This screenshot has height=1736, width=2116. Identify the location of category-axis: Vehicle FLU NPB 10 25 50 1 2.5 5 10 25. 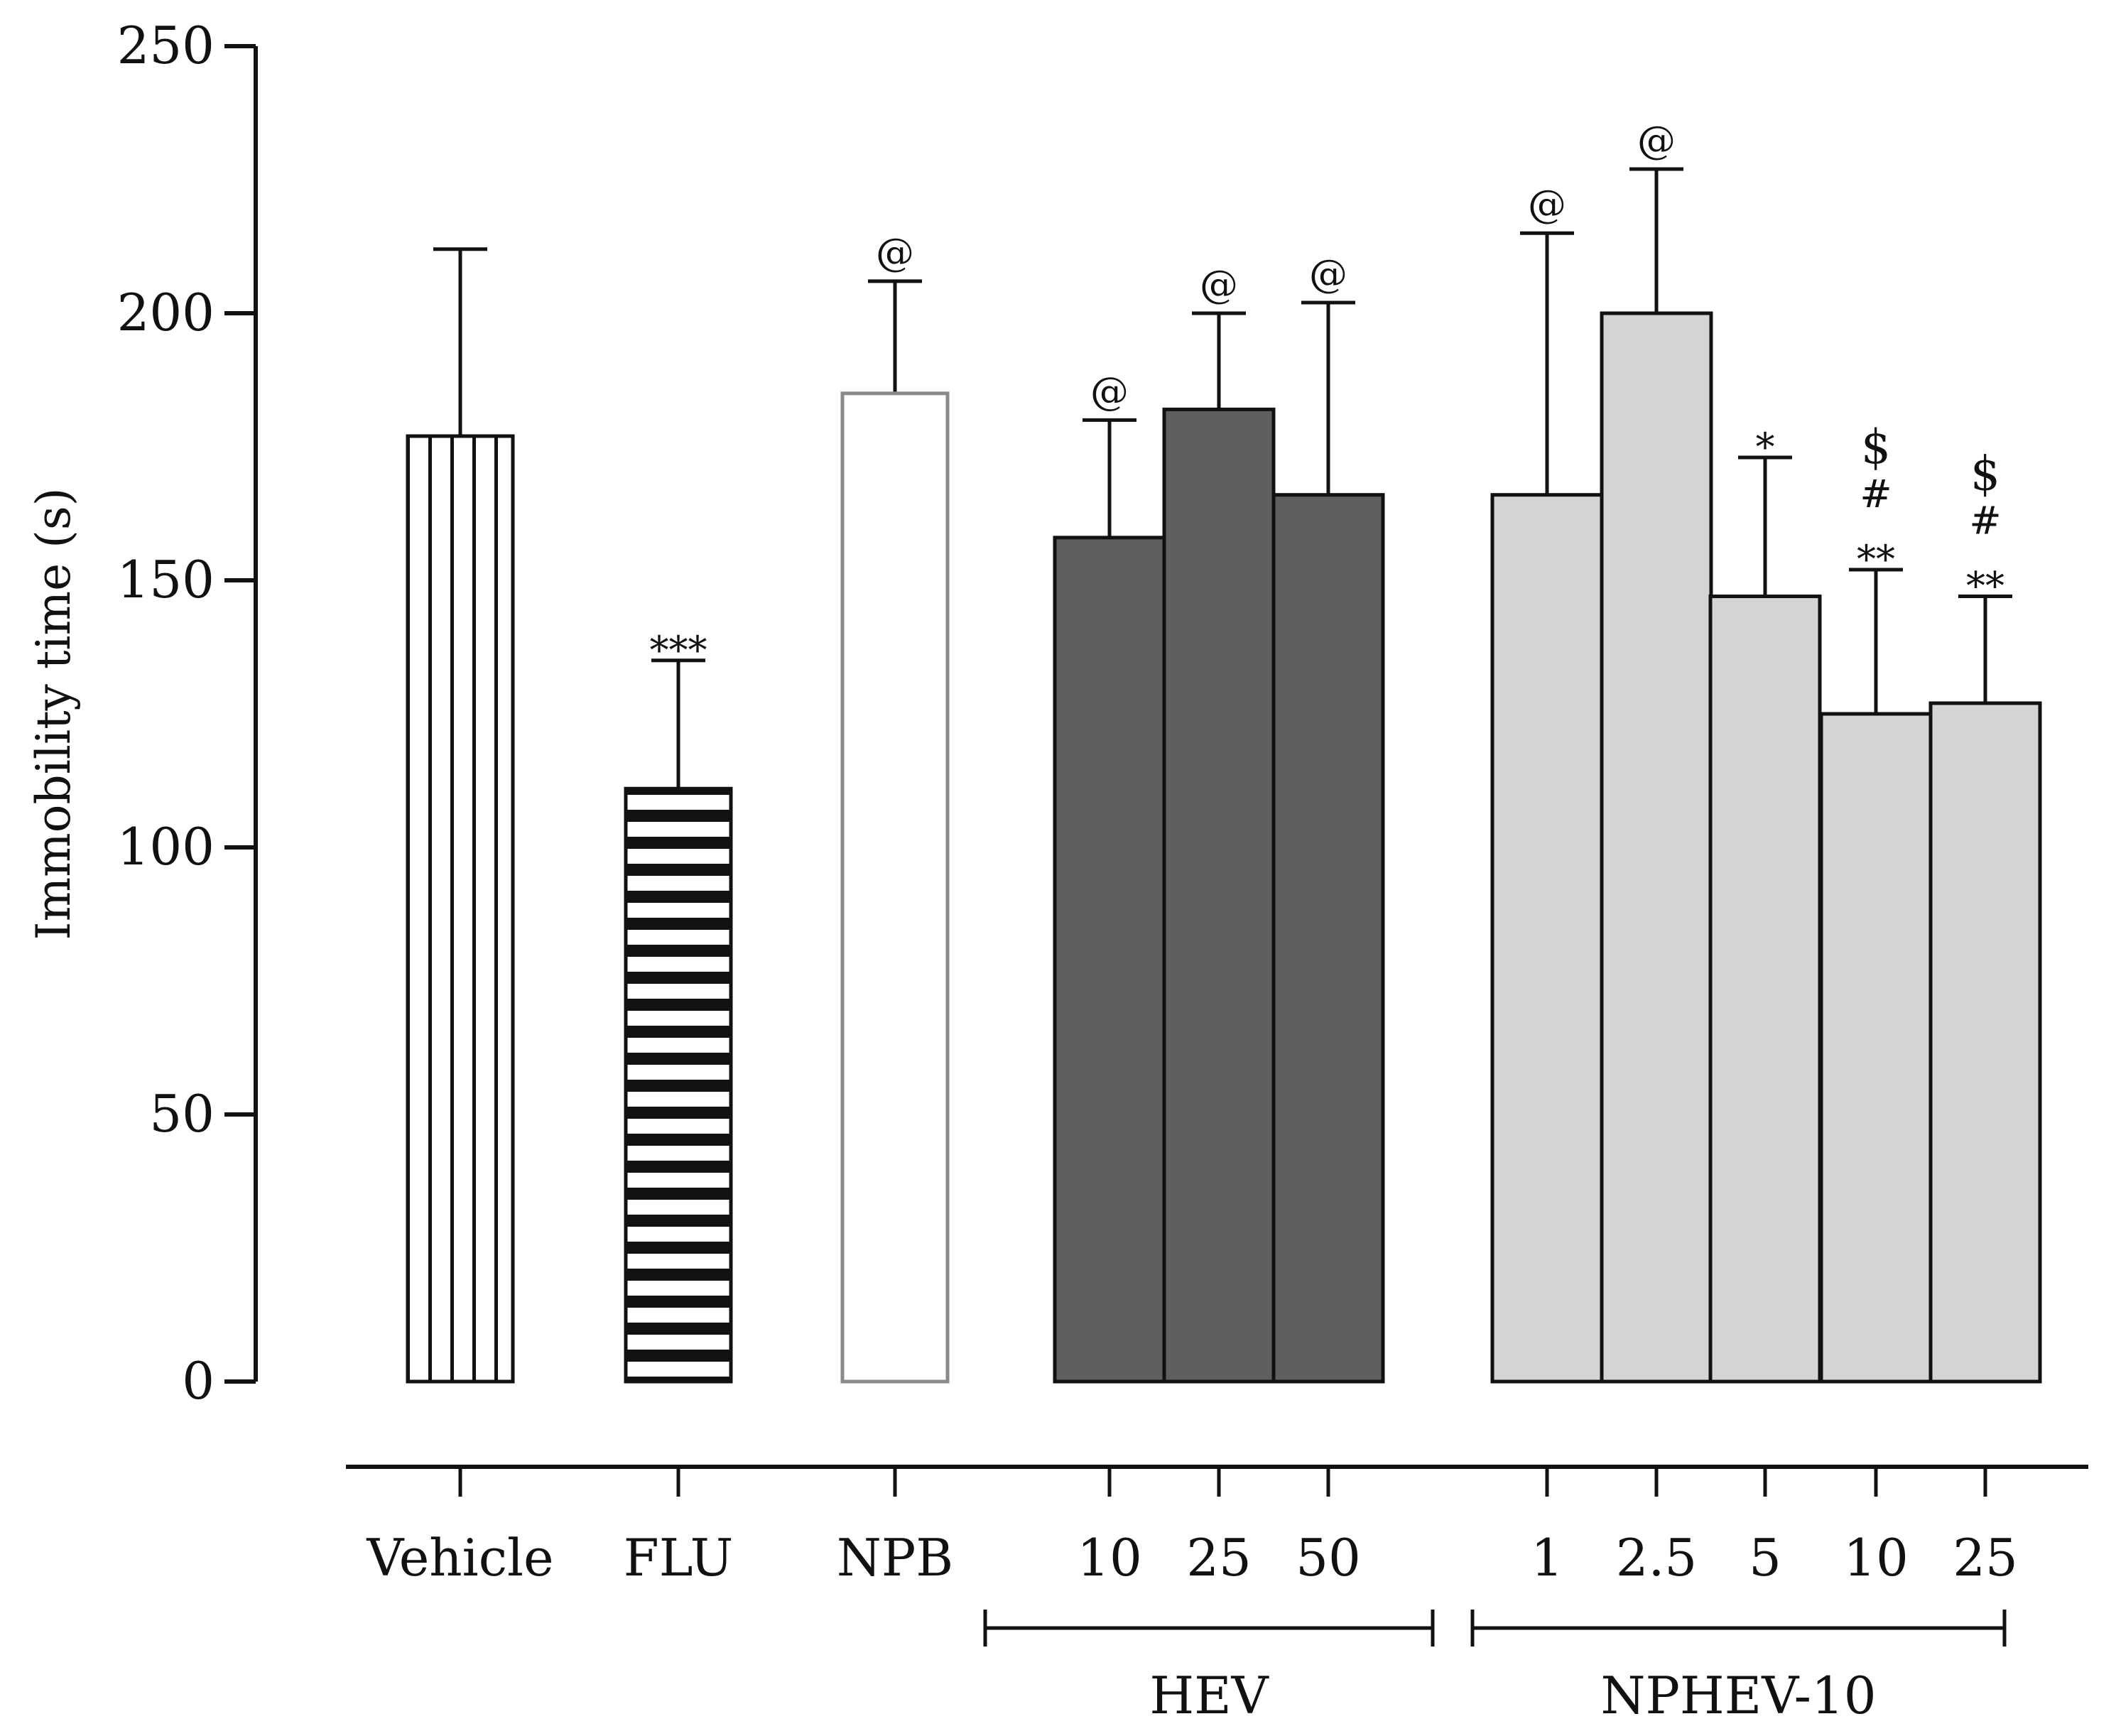
(1217, 1526).